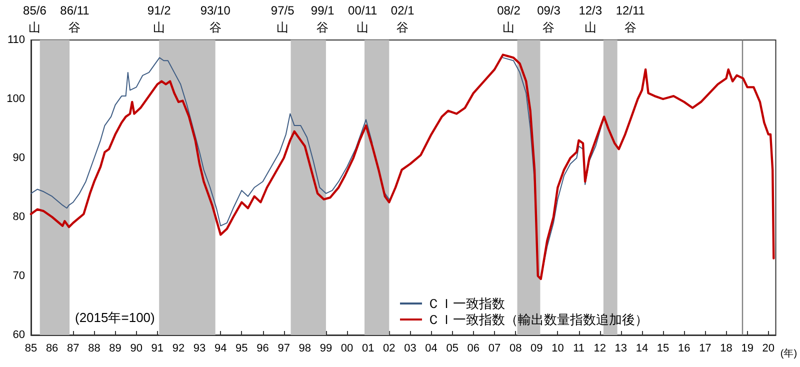 The width and height of the screenshot is (800, 367). I want to click on x-tick-label: 93, so click(199, 348).